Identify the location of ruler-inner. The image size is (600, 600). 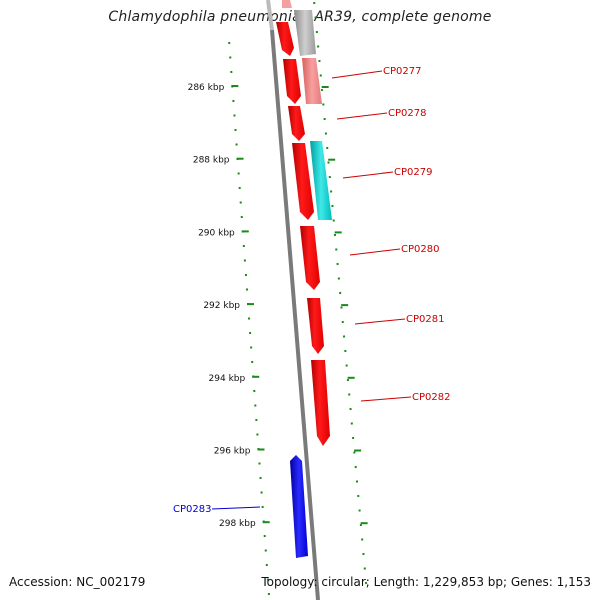
(249, 318).